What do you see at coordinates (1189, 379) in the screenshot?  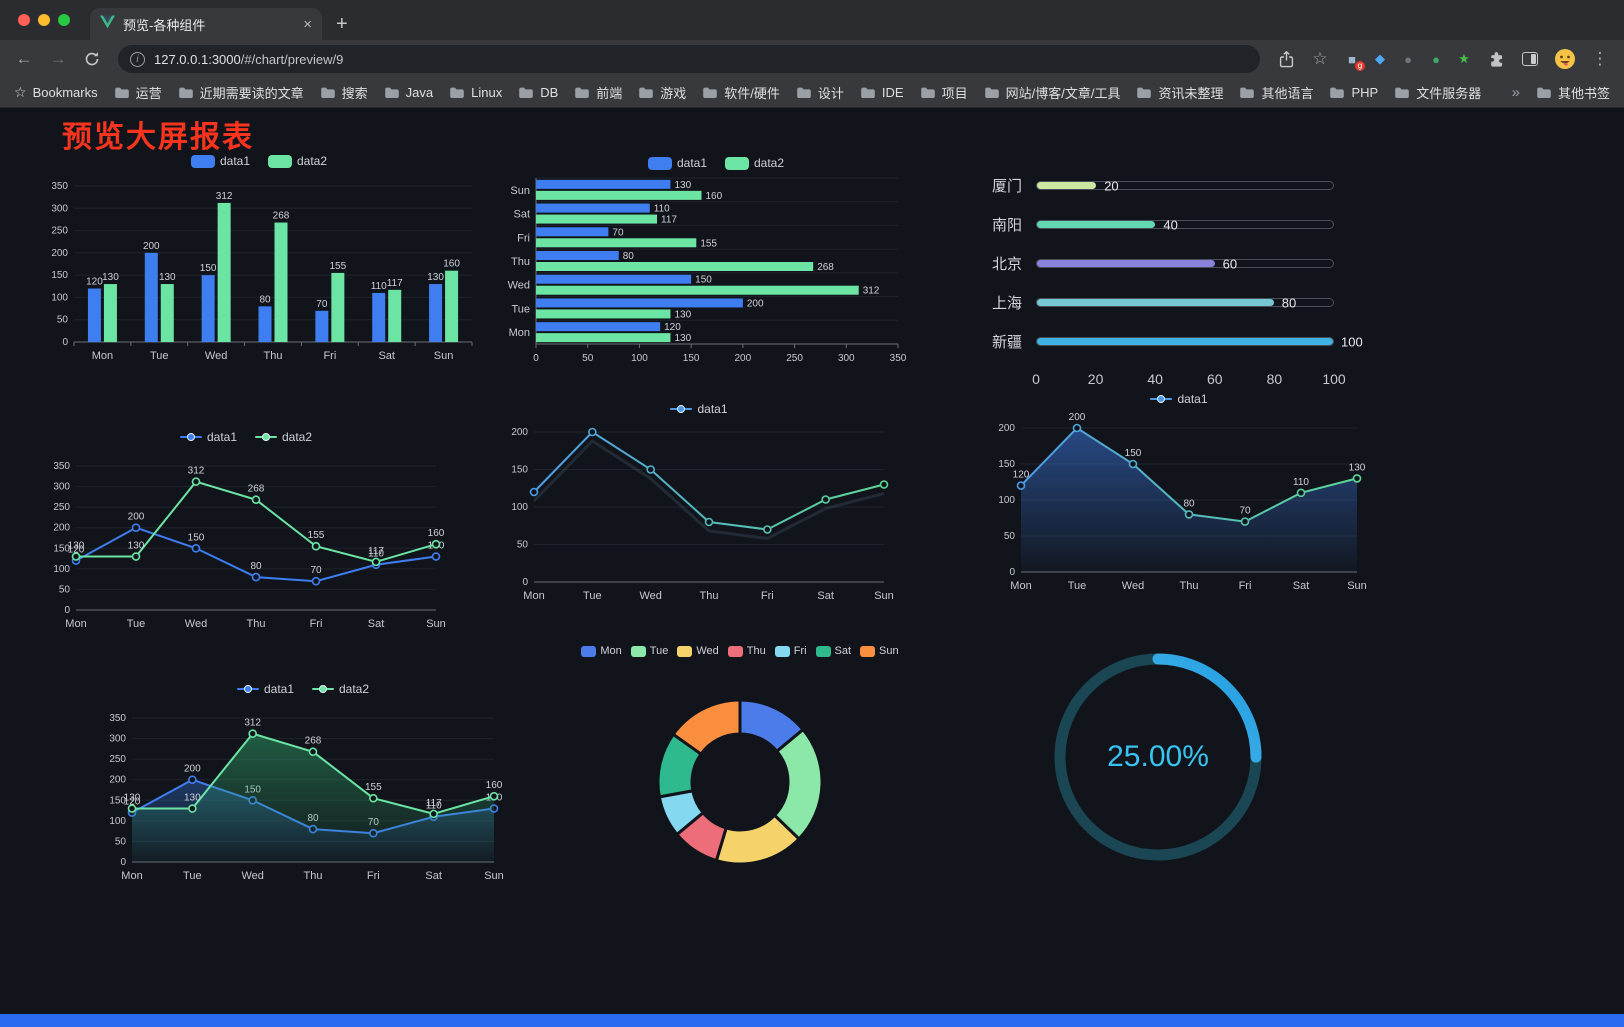 I see `rank-axis: 0 20 40 60 80 100` at bounding box center [1189, 379].